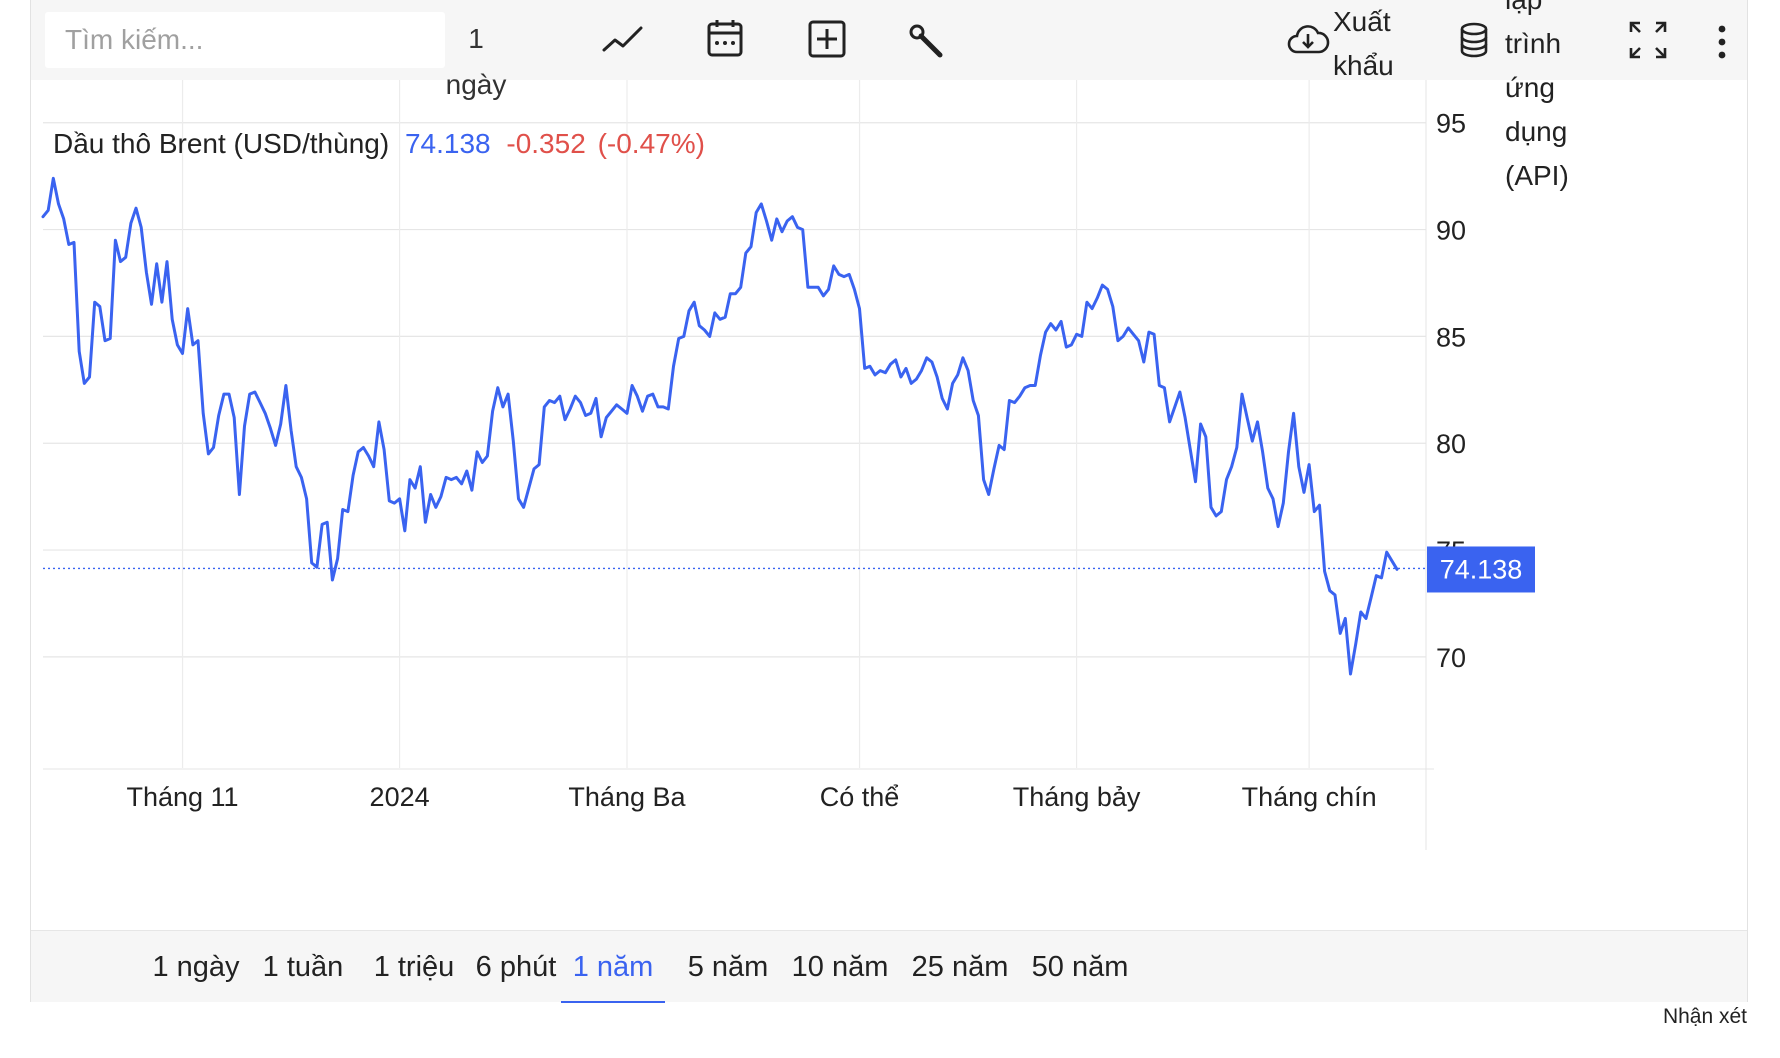 Image resolution: width=1780 pixels, height=1058 pixels. I want to click on y-tick-label: 70, so click(1451, 658).